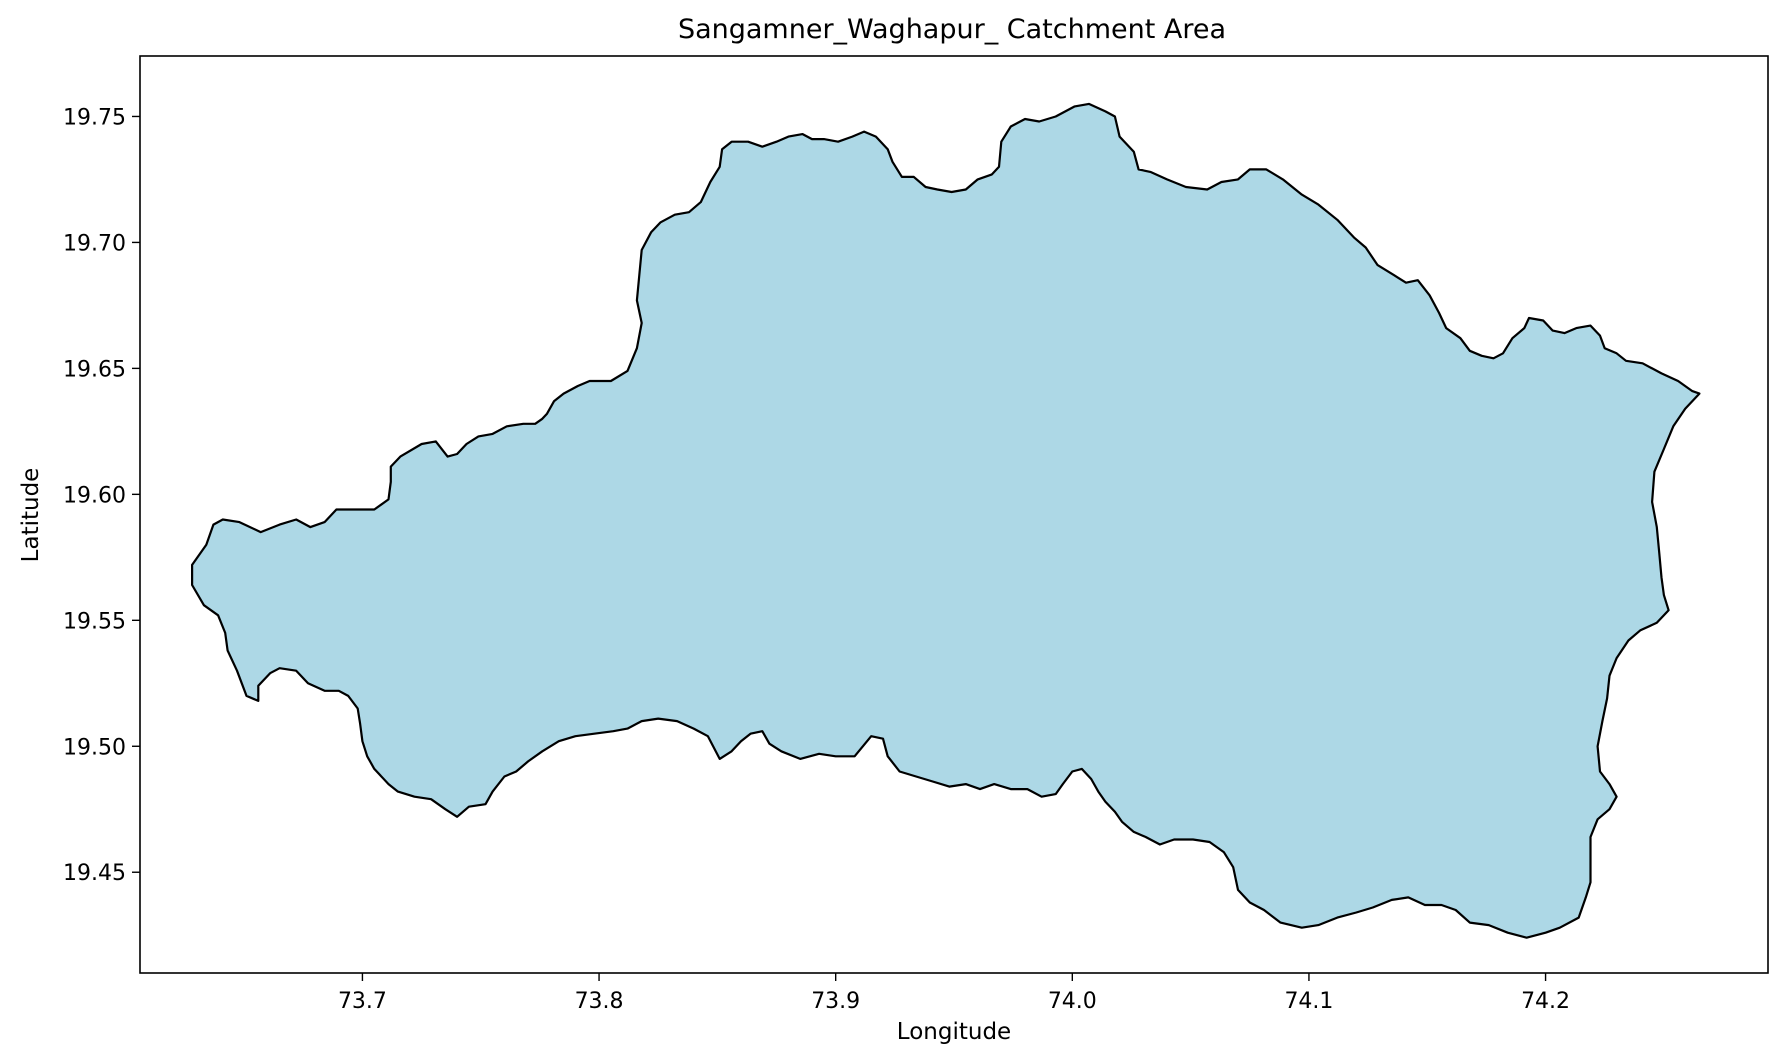 This screenshot has width=1780, height=1063. I want to click on y-tick-label: 19.55, so click(94, 621).